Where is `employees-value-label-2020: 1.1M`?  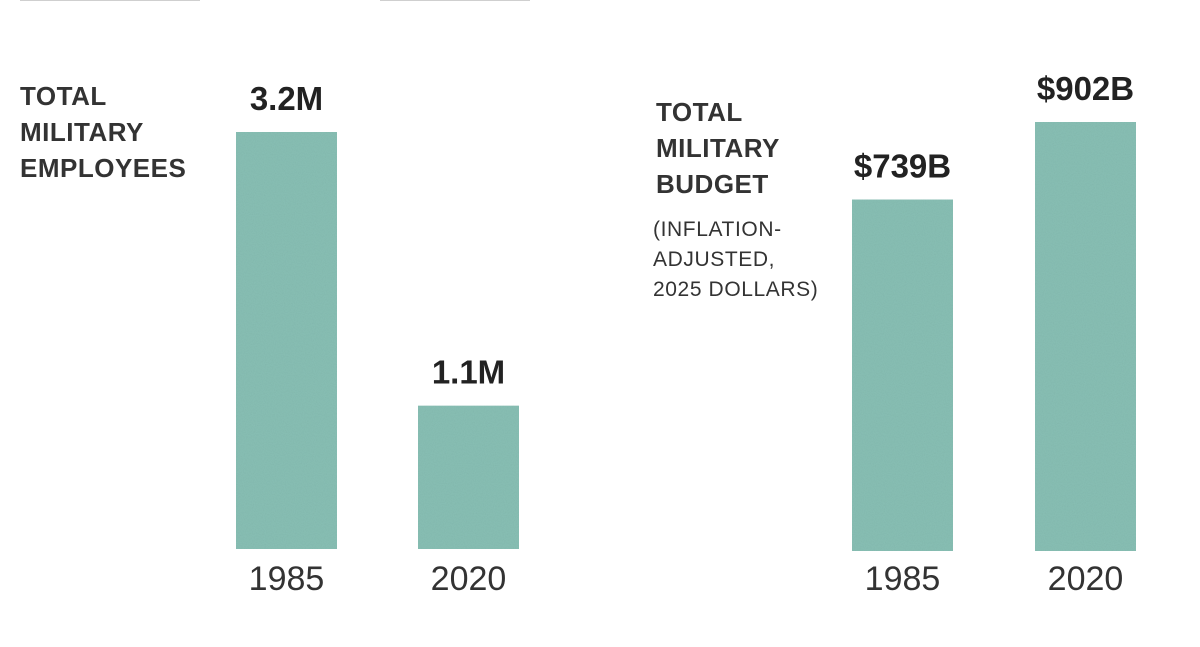
employees-value-label-2020: 1.1M is located at coordinates (468, 372).